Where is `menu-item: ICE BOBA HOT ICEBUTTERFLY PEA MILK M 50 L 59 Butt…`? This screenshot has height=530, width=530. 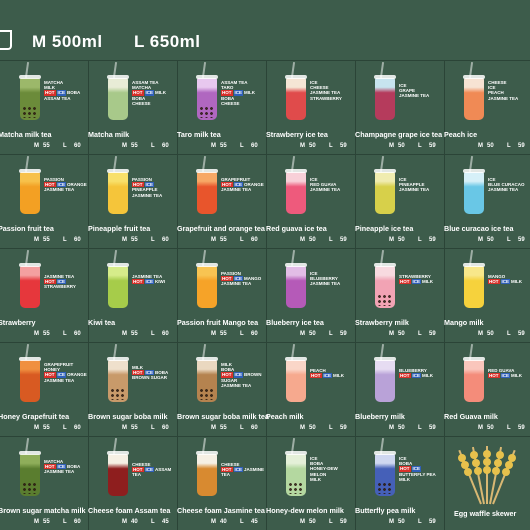
menu-item: ICE BOBA HOT ICEBUTTERFLY PEA MILK M 50 L 59 Butt… is located at coordinates (399, 483).